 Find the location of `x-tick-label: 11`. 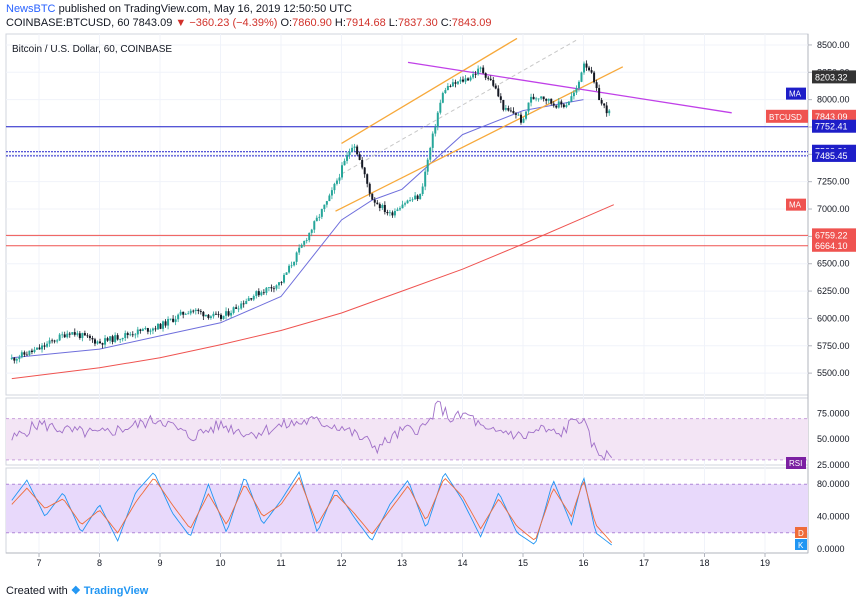

x-tick-label: 11 is located at coordinates (280, 563).